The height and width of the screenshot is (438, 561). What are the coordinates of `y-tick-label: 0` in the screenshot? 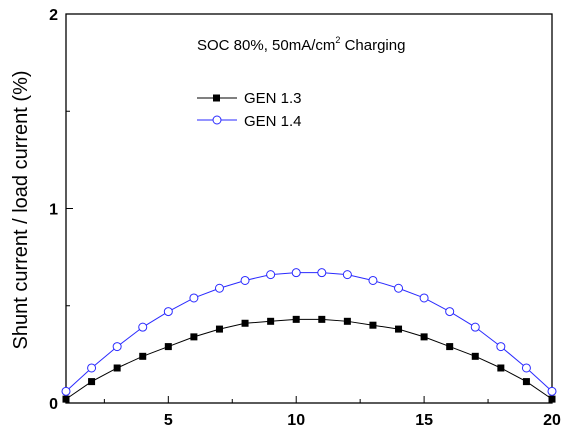 It's located at (53, 404).